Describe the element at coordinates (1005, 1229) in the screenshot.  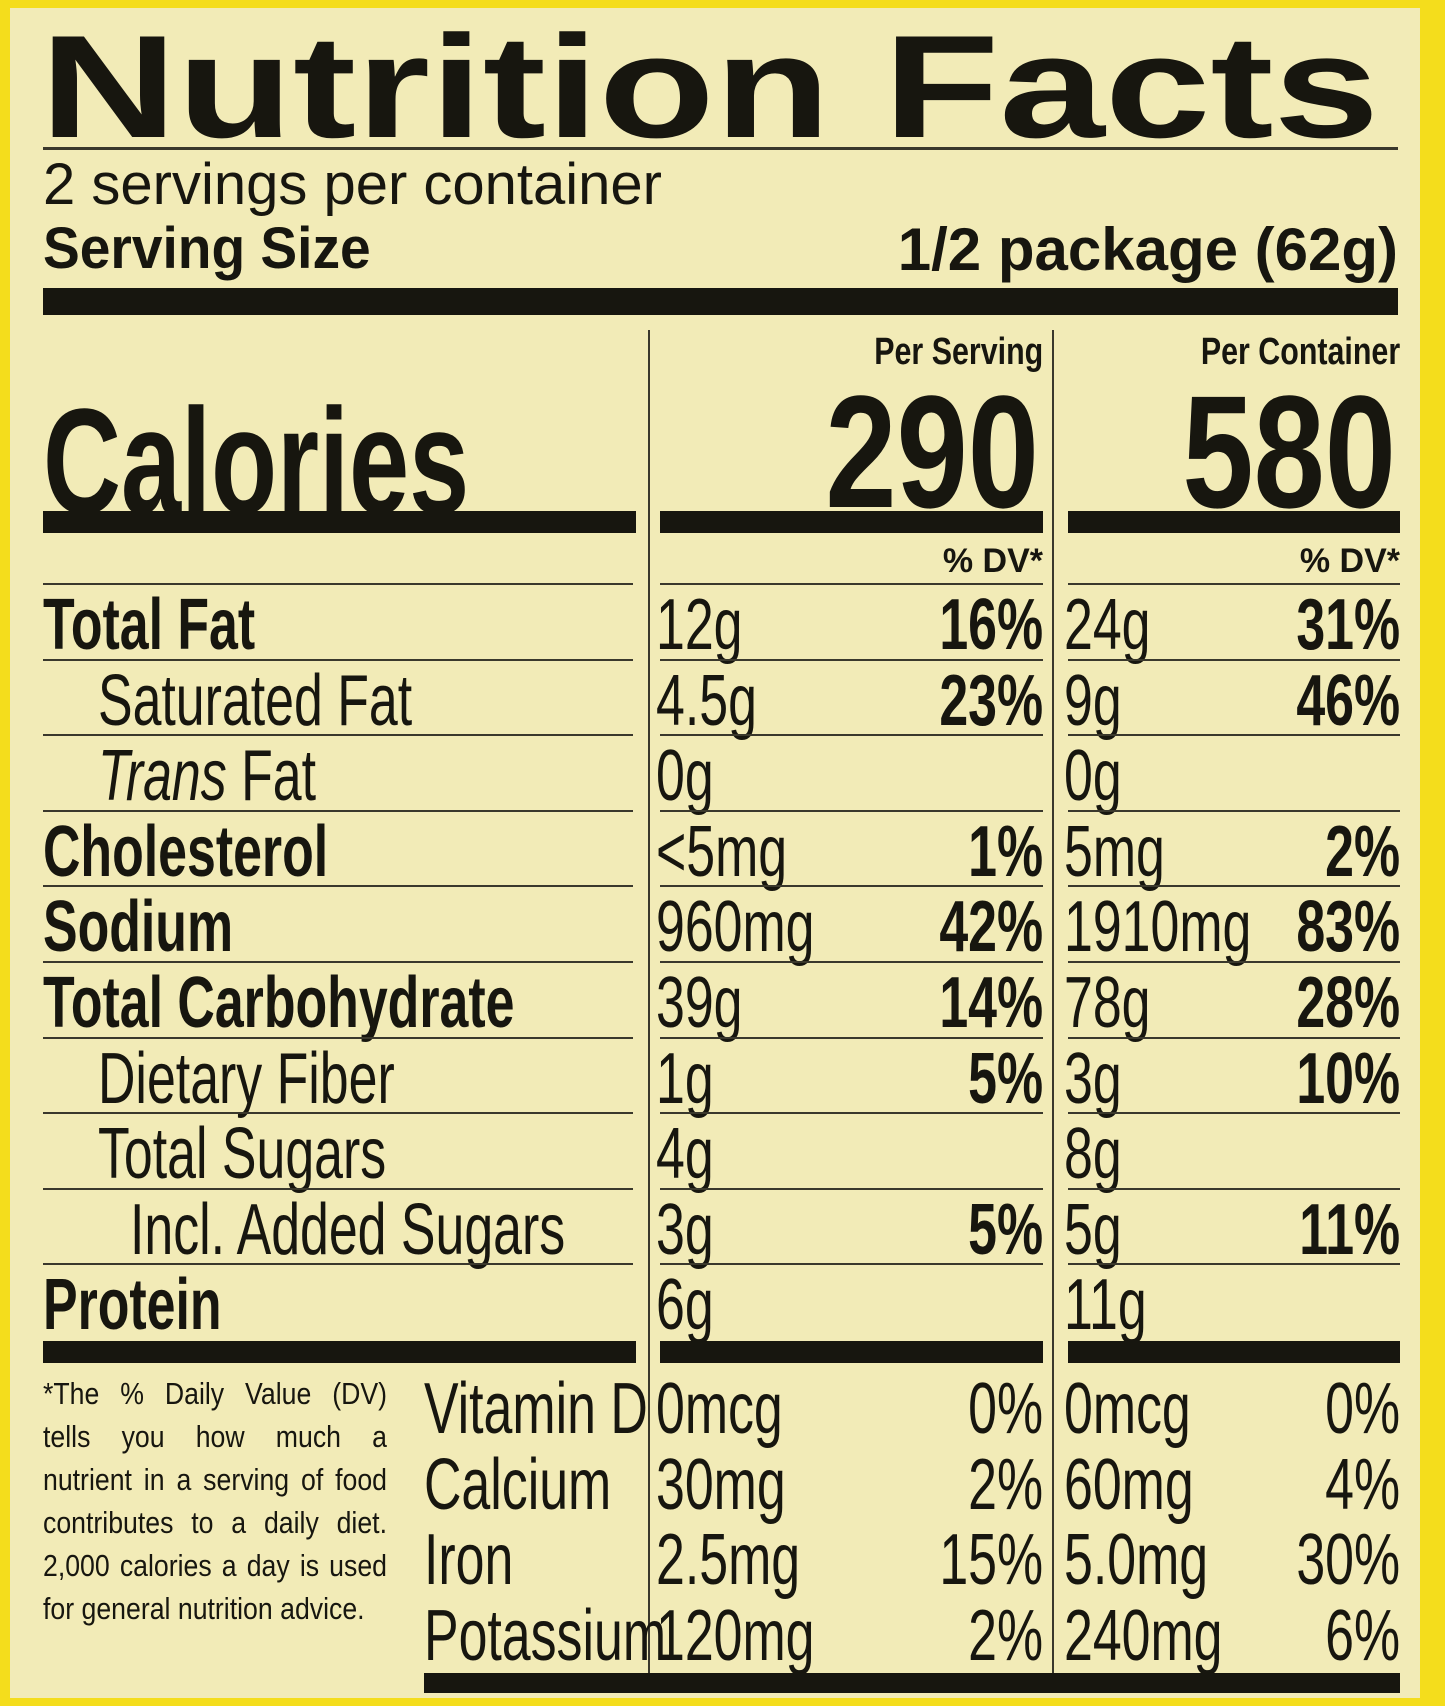
I see `daily-value: 5%` at that location.